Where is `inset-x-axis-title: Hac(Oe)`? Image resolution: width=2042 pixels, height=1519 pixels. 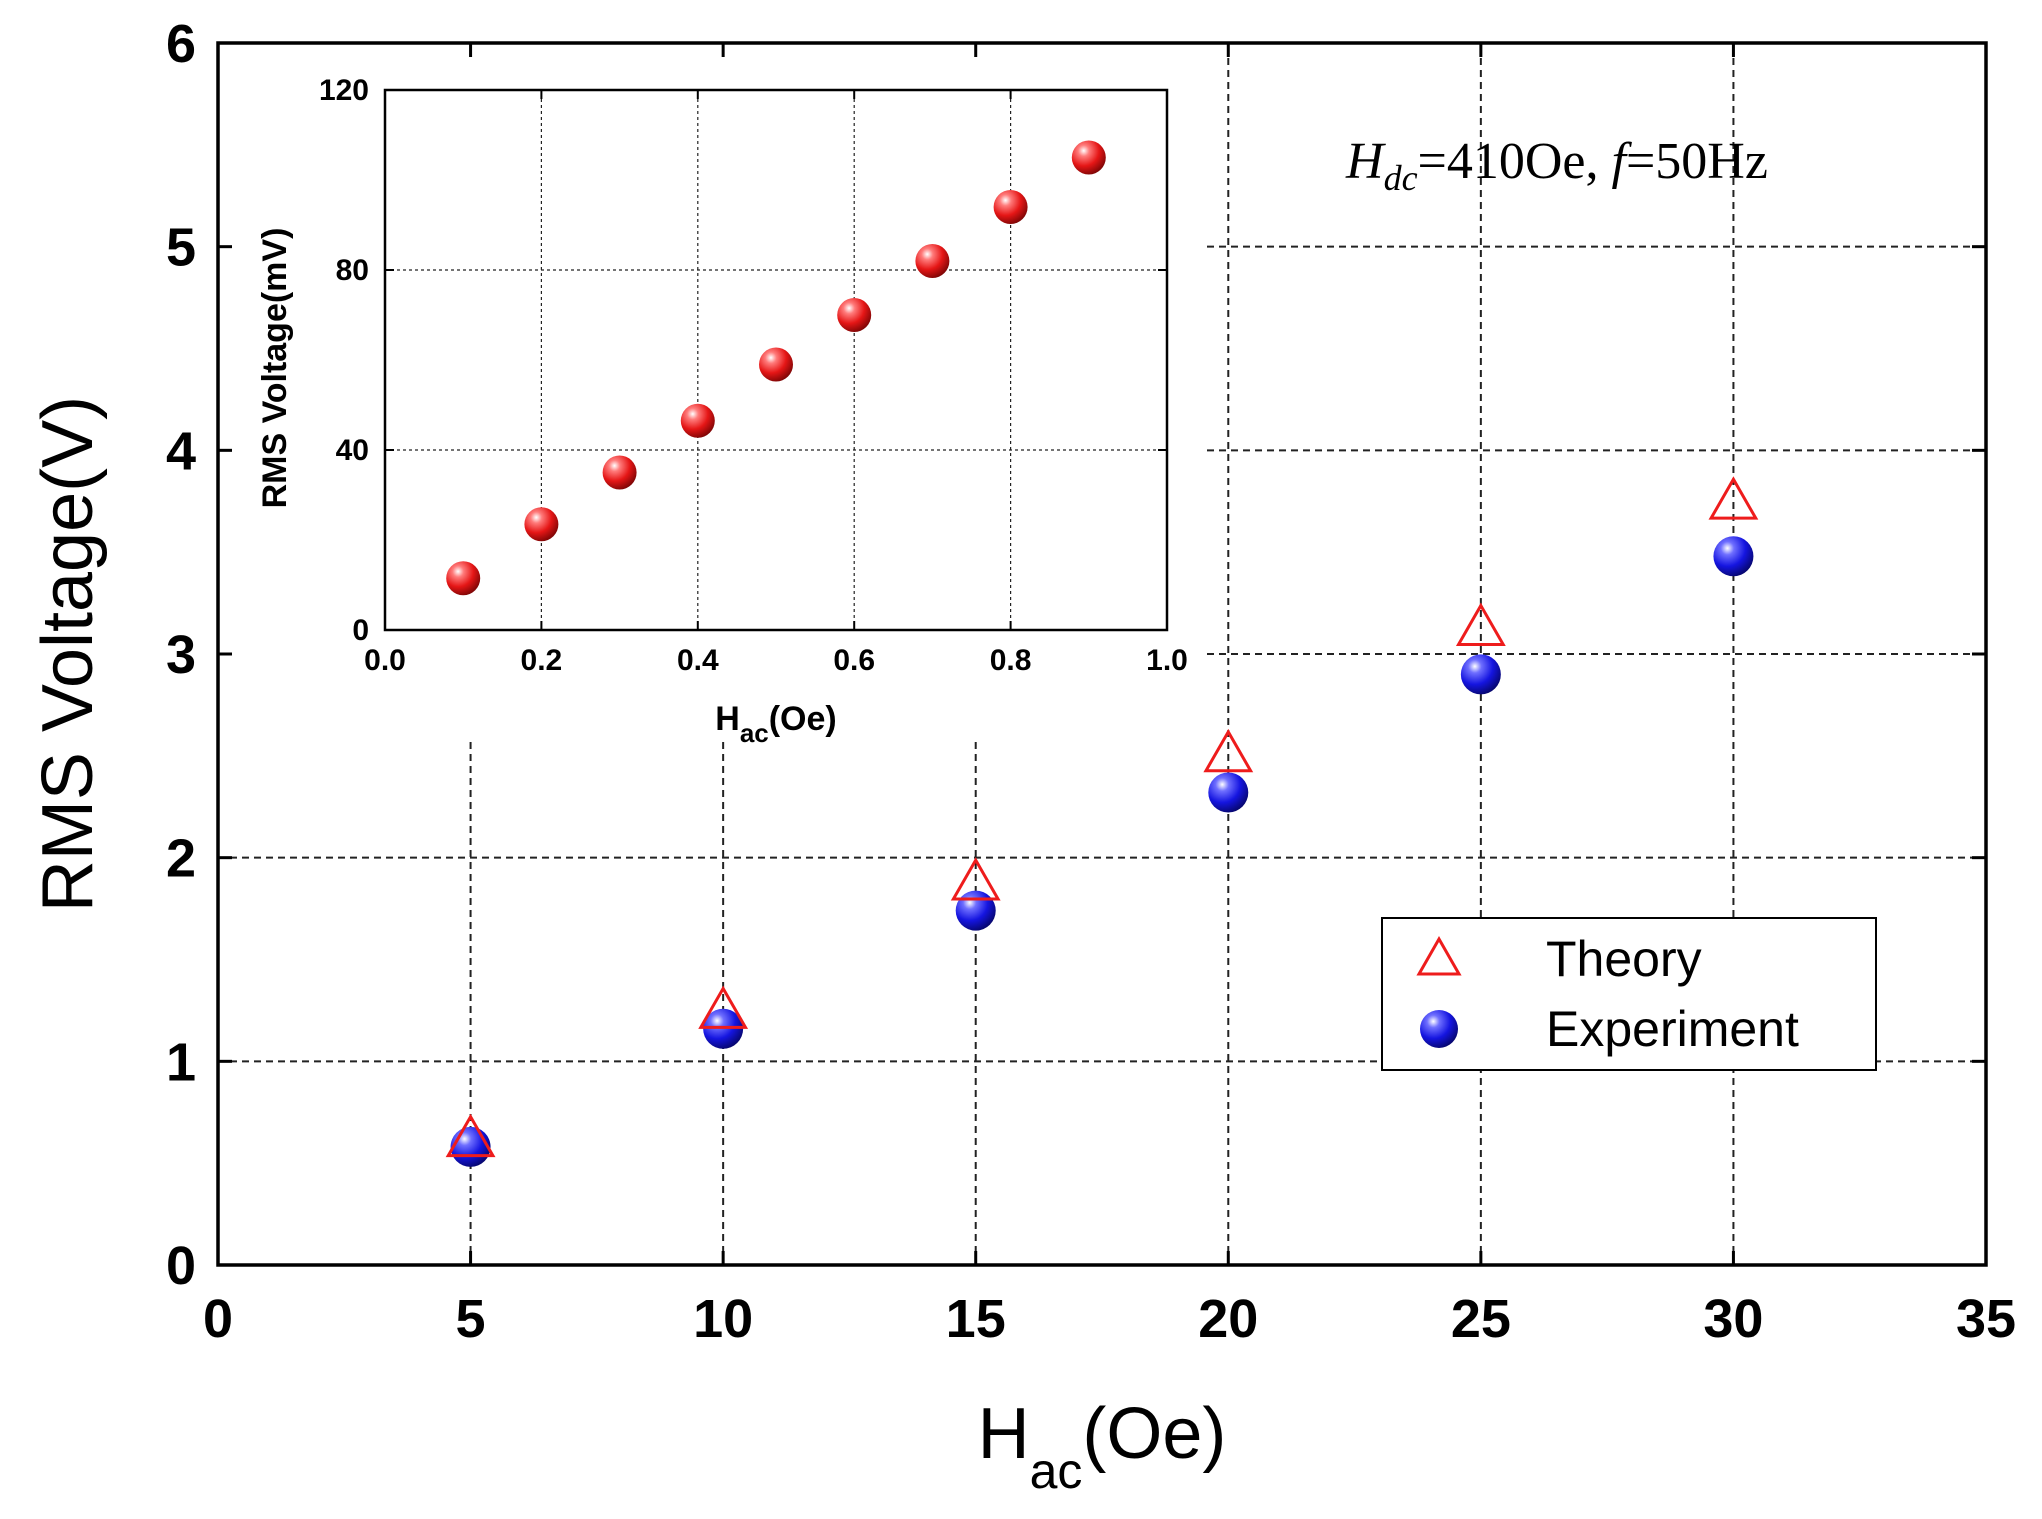
inset-x-axis-title: Hac(Oe) is located at coordinates (775, 724).